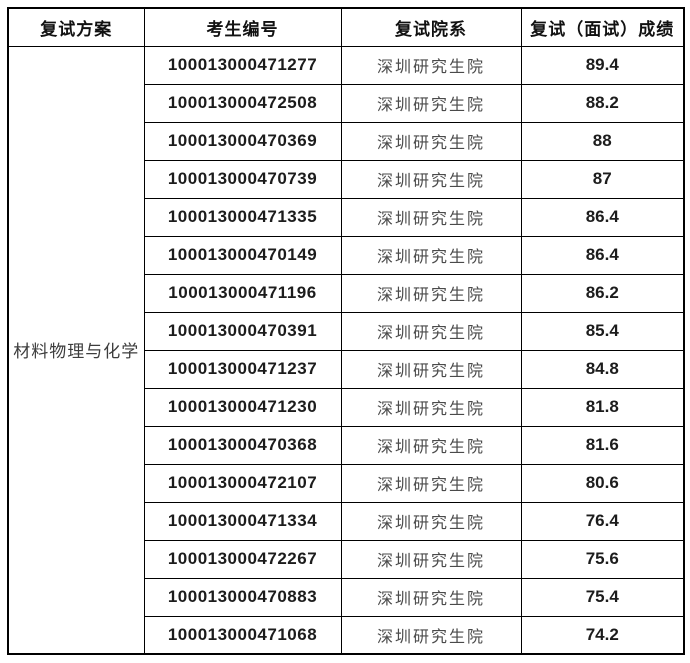 The image size is (690, 663). I want to click on header-interview-score: 复试（面试）成绩, so click(602, 27).